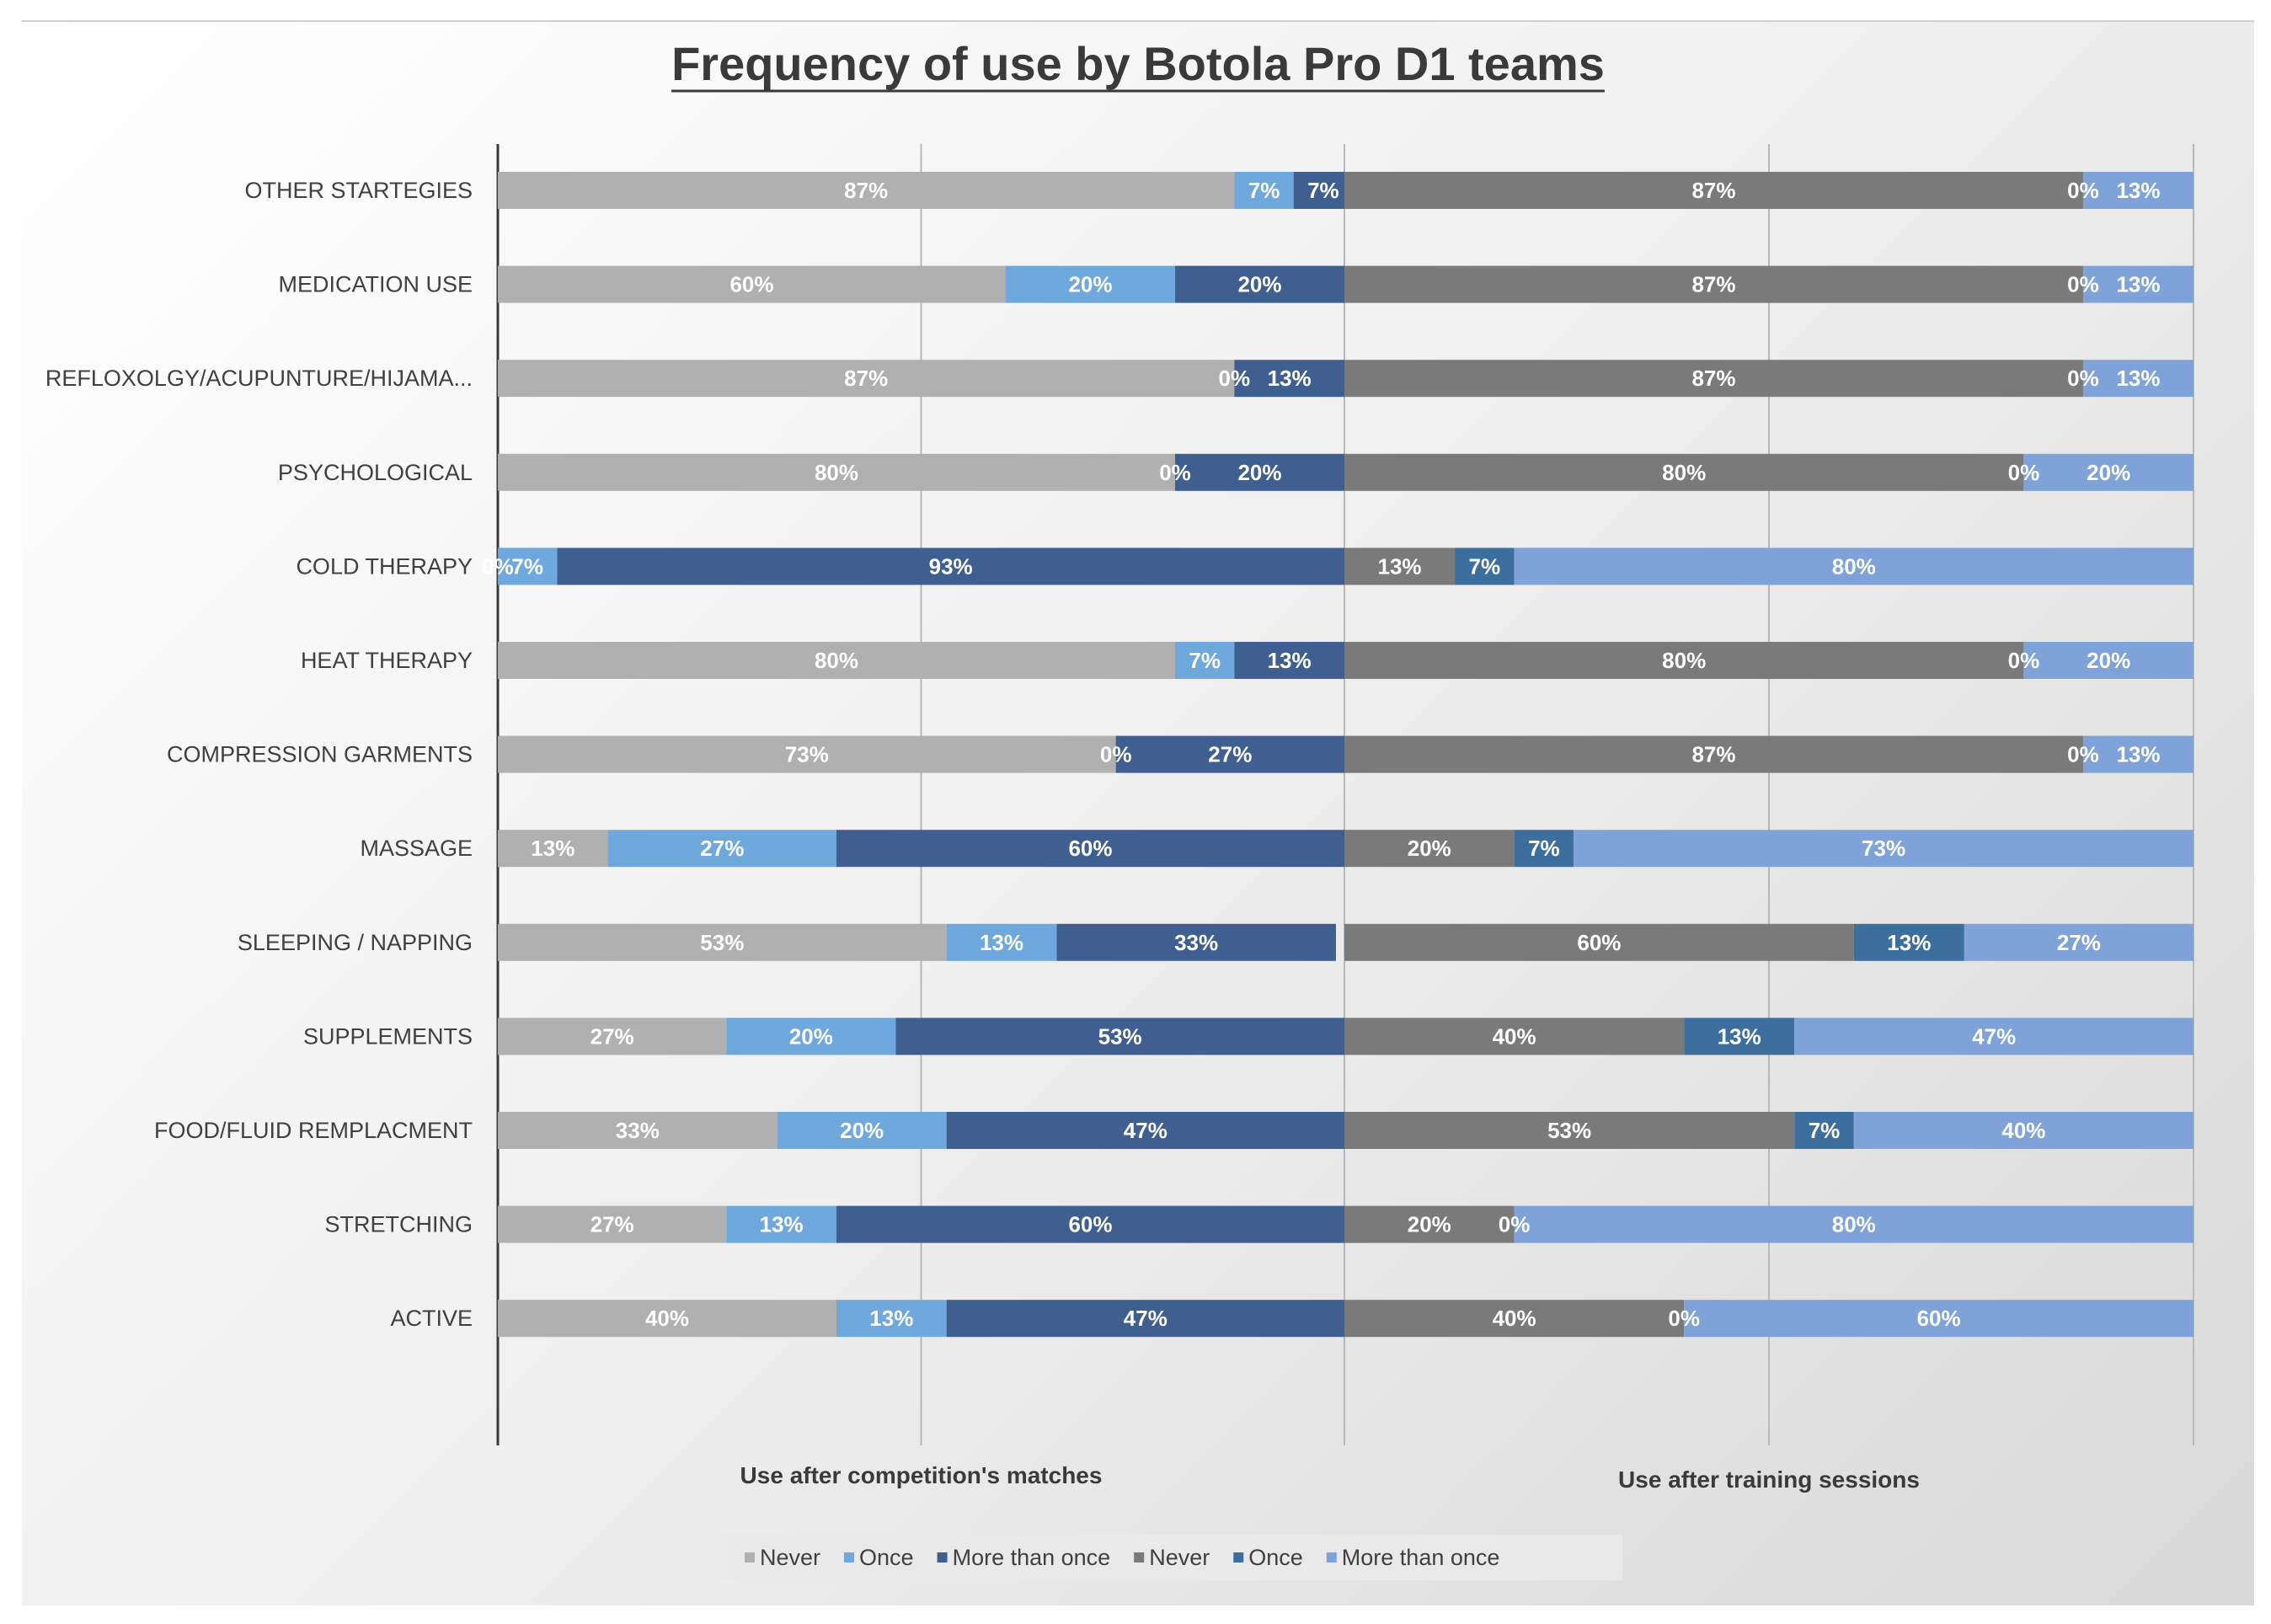 Image resolution: width=2271 pixels, height=1624 pixels. I want to click on data-label-stretching-match-more-than-once: 60%, so click(1090, 1224).